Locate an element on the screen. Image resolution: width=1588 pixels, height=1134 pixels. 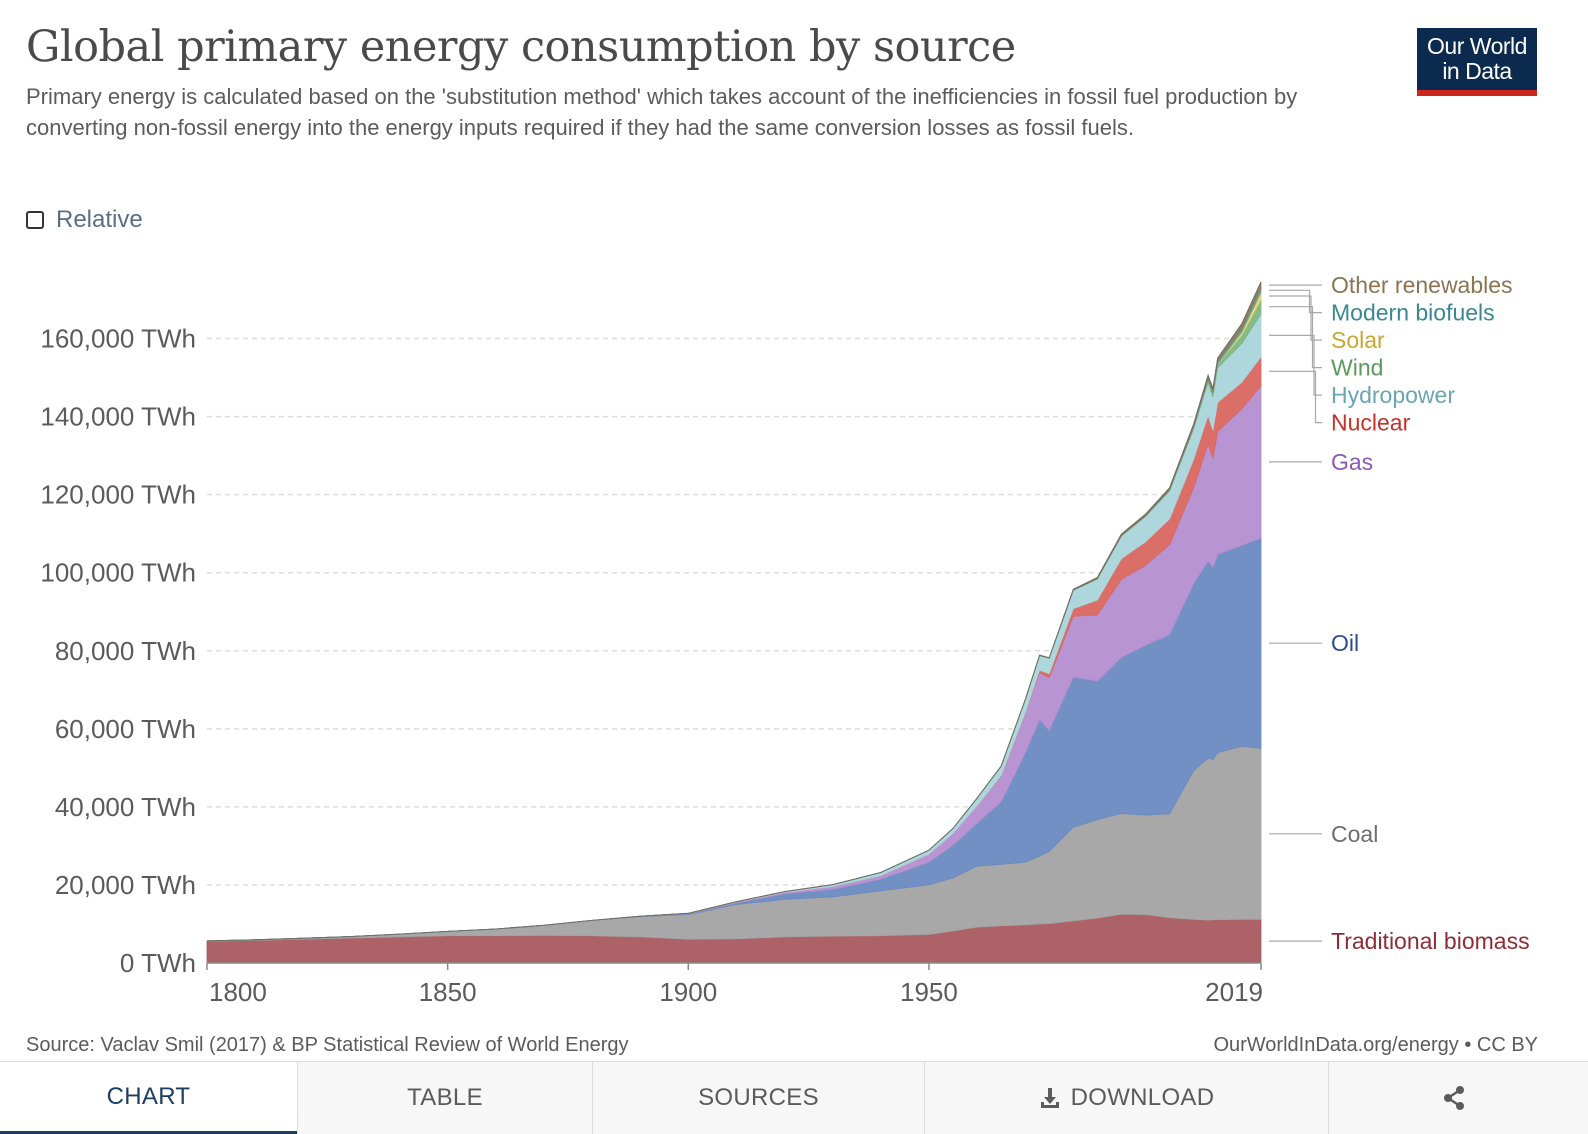
legend-label-coal: Coal is located at coordinates (1354, 834).